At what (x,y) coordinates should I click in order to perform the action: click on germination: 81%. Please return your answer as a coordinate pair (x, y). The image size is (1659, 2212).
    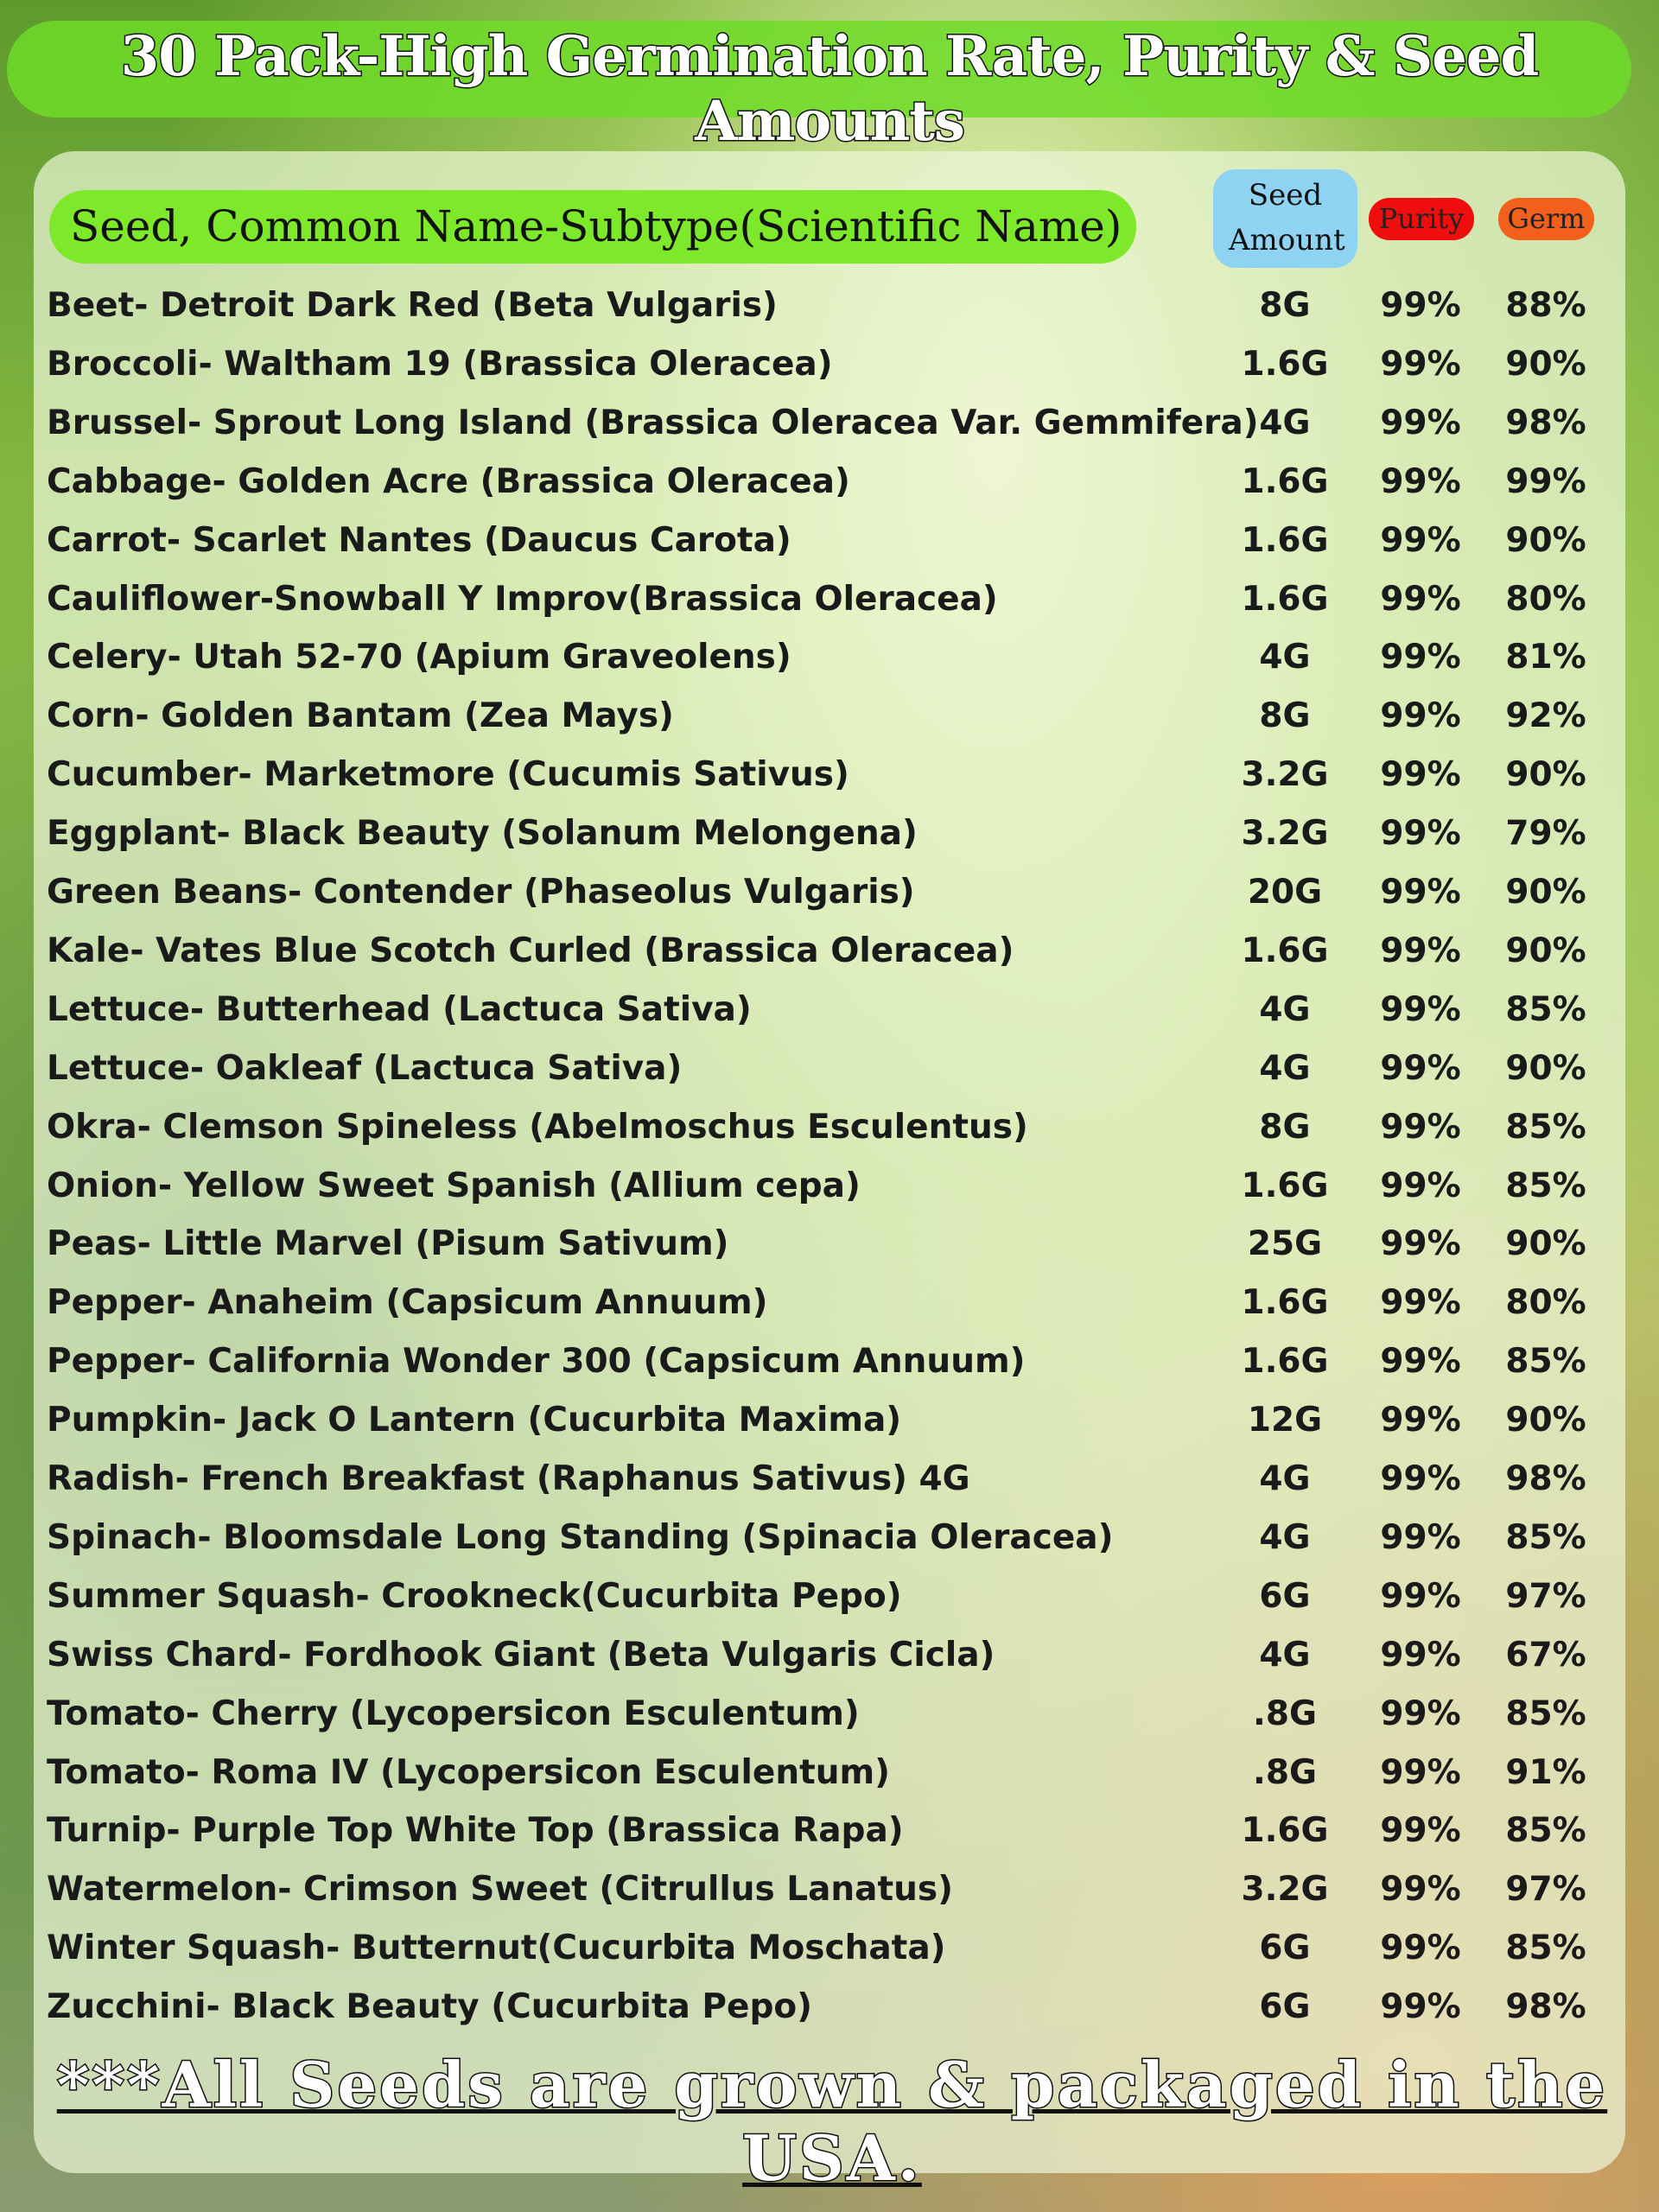
    Looking at the image, I should click on (1545, 657).